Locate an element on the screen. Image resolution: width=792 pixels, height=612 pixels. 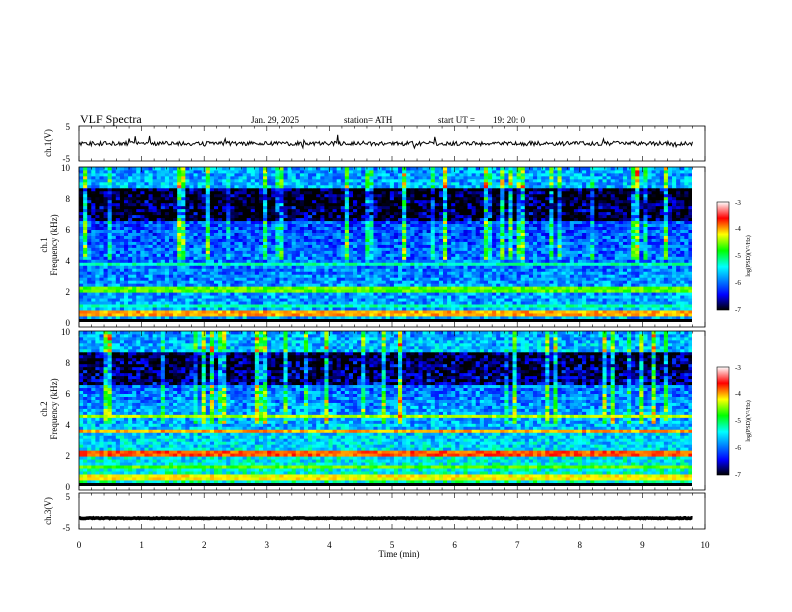
ch1-cb-tick-5: -5 is located at coordinates (738, 256).